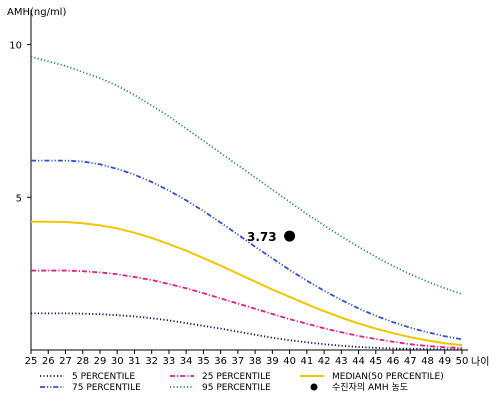 The height and width of the screenshot is (400, 500). I want to click on legend-swatch-patient-amh, so click(314, 387).